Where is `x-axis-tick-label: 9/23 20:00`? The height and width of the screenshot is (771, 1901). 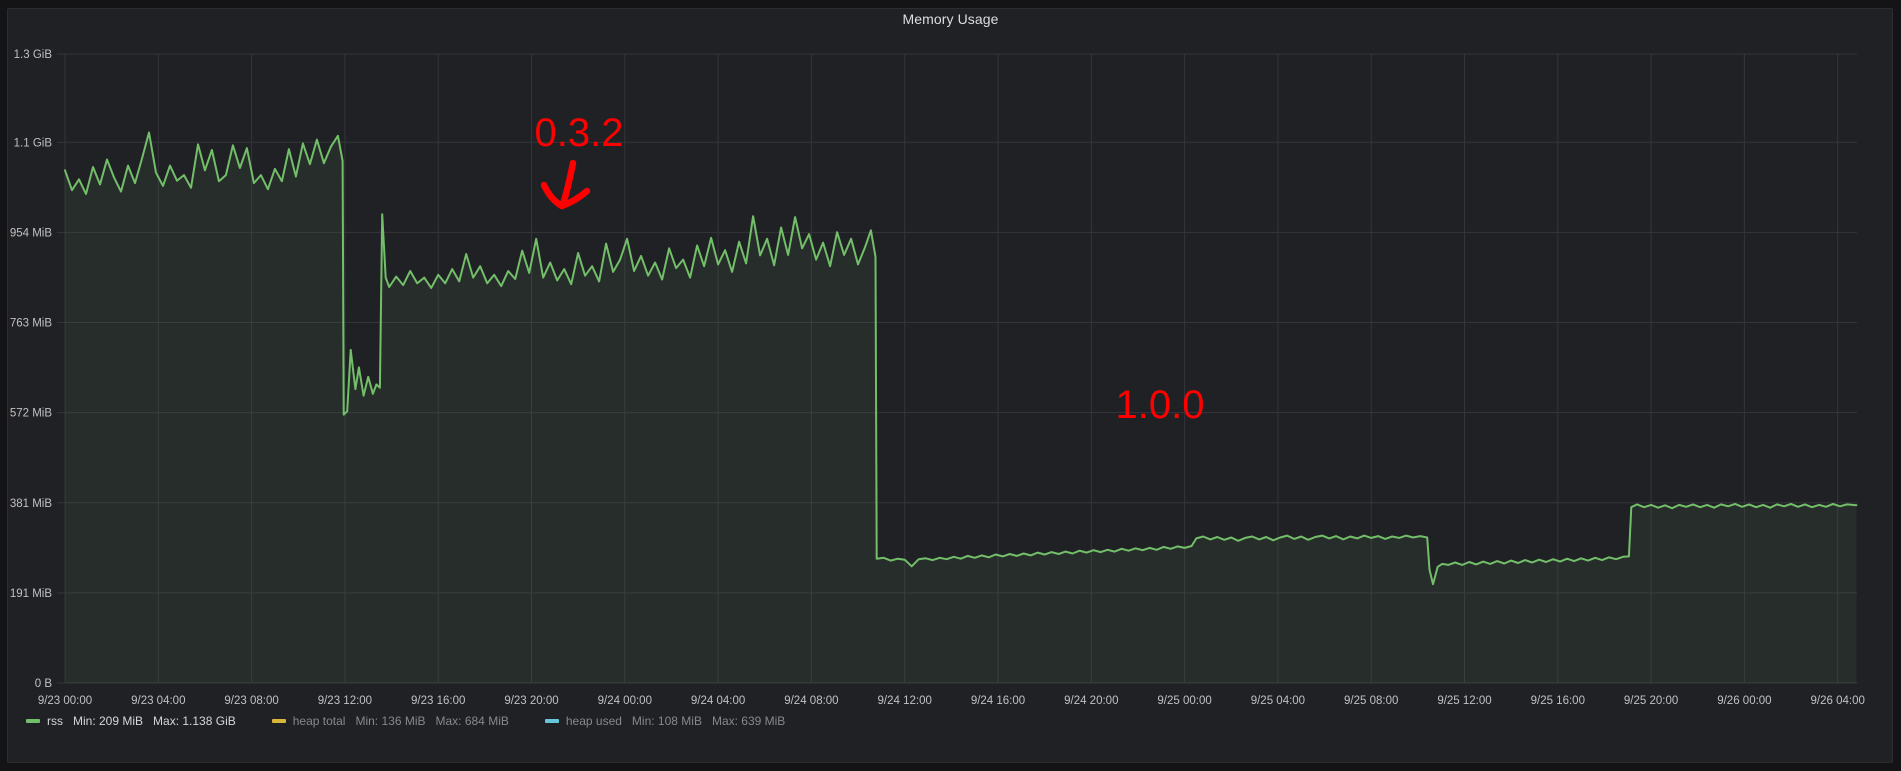
x-axis-tick-label: 9/23 20:00 is located at coordinates (531, 701).